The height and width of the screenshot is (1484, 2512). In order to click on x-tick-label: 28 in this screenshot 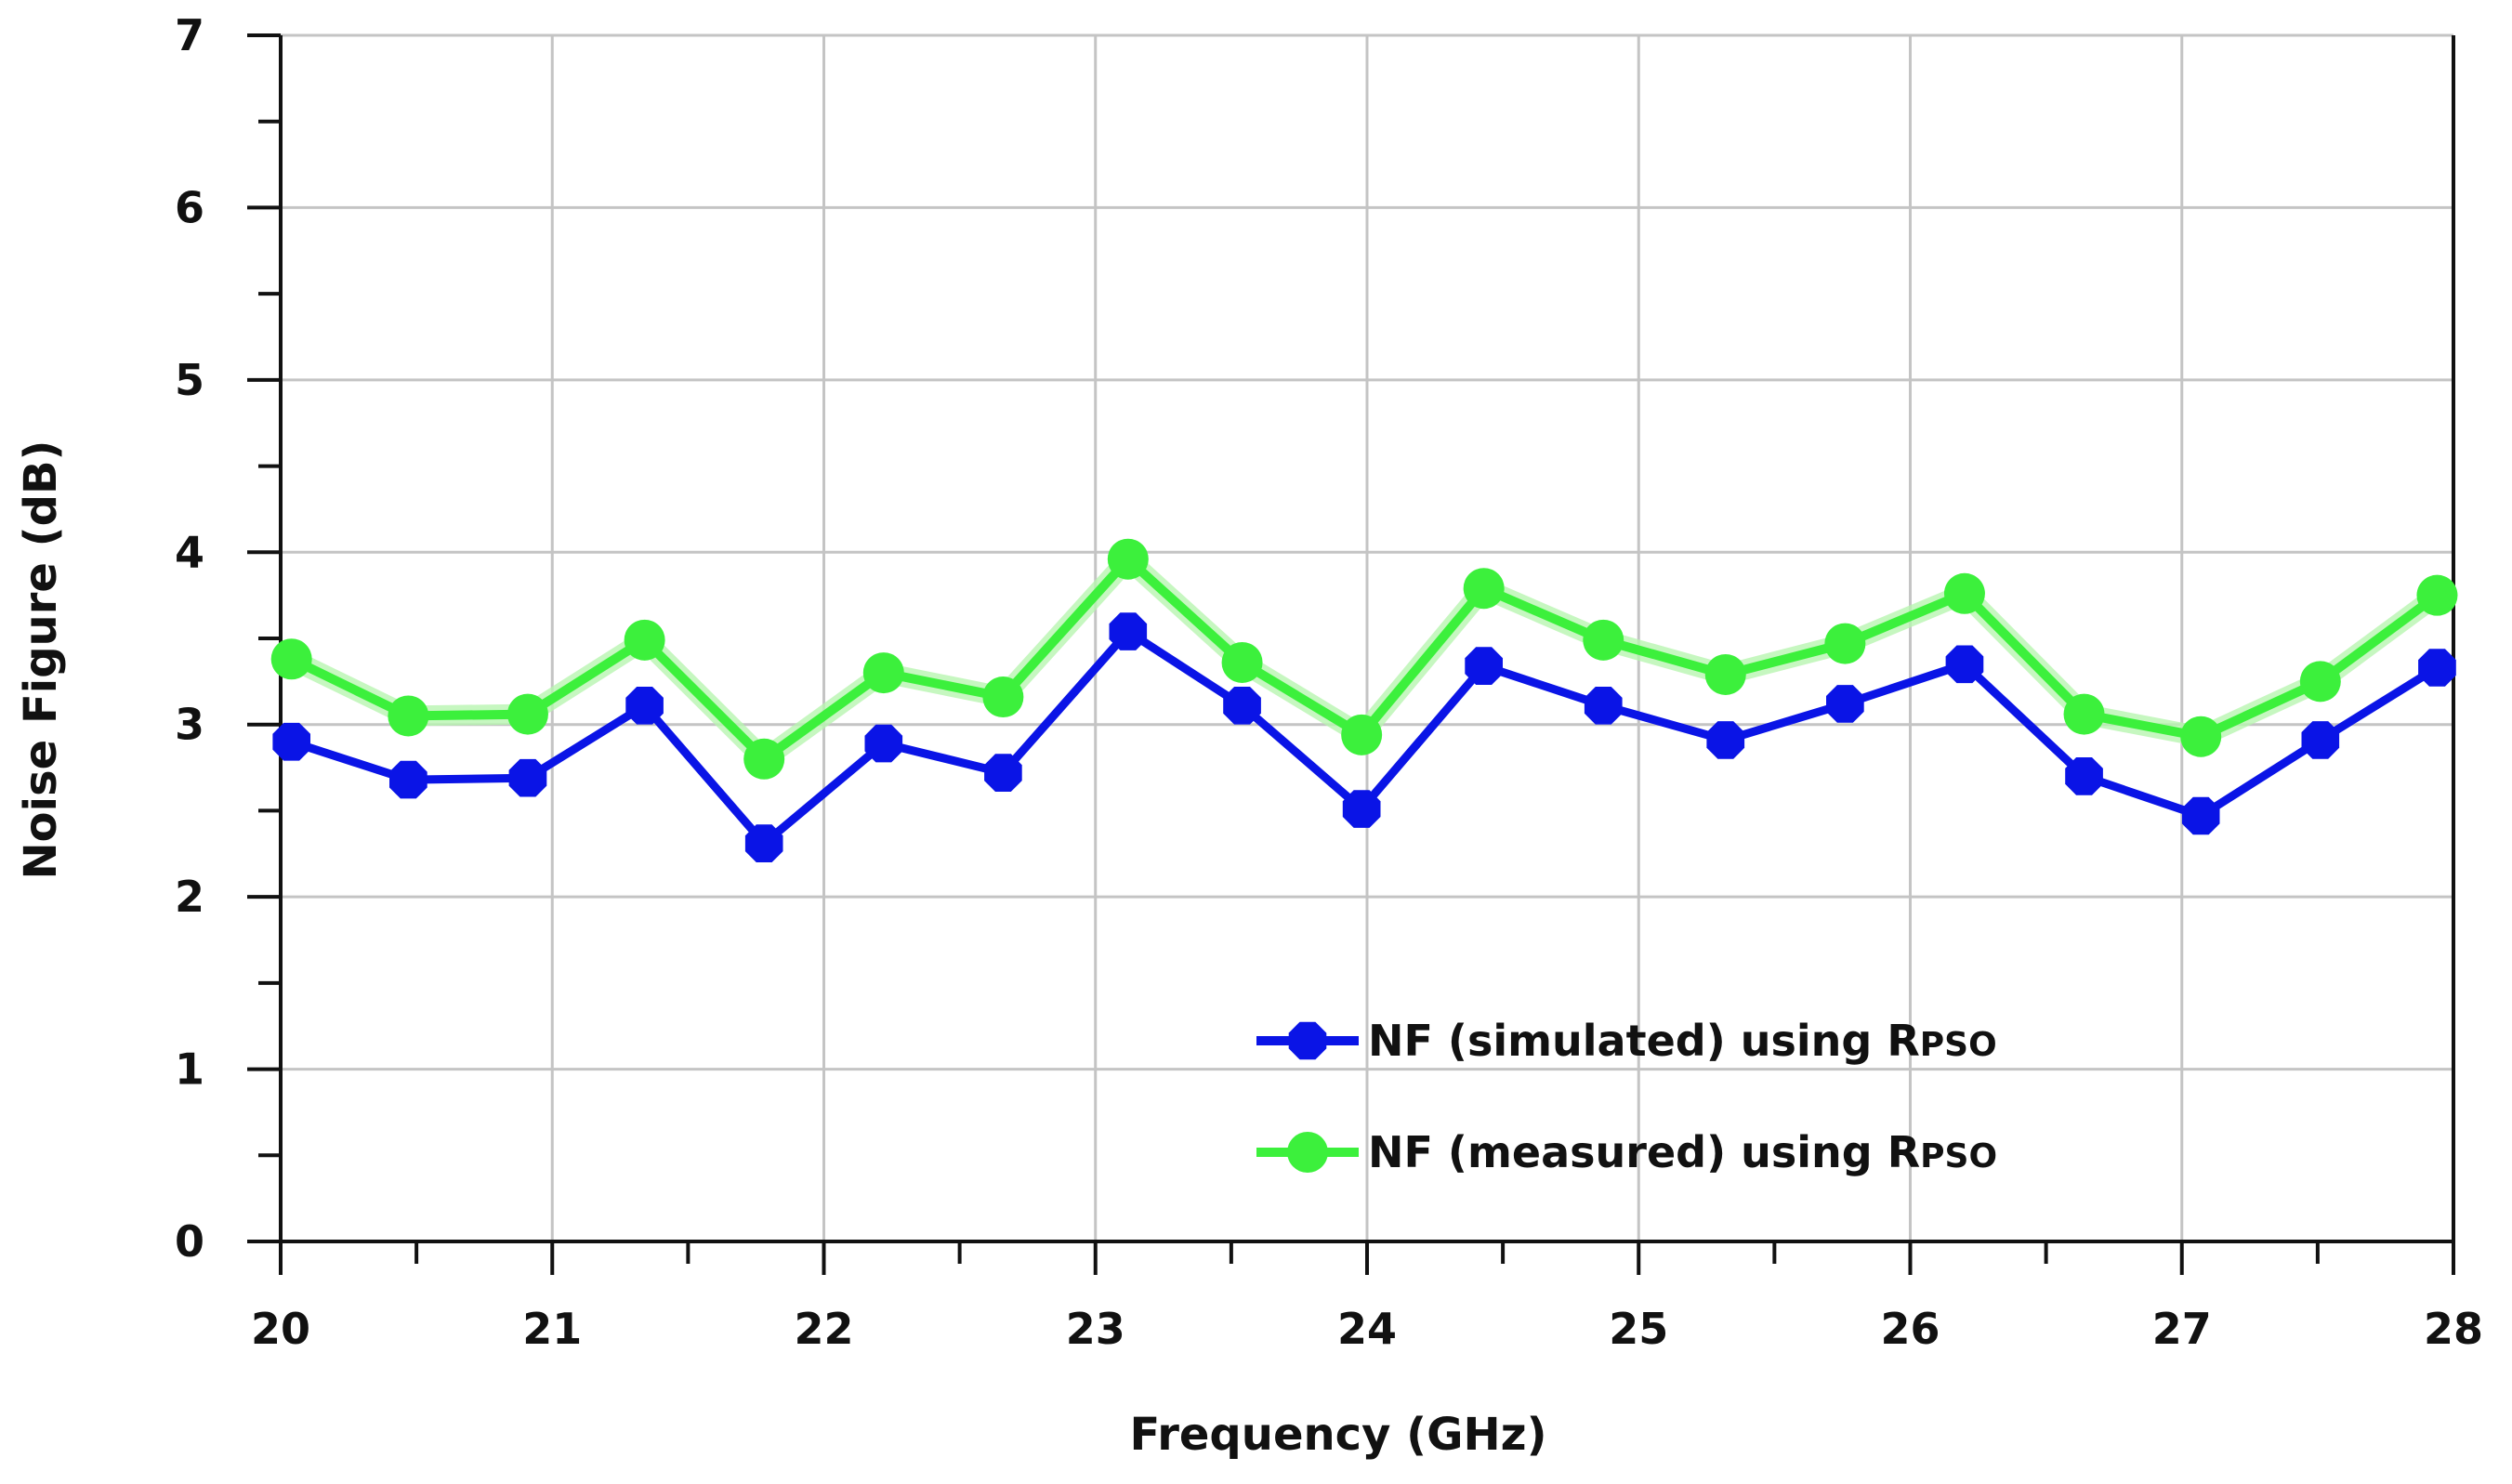, I will do `click(2453, 1329)`.